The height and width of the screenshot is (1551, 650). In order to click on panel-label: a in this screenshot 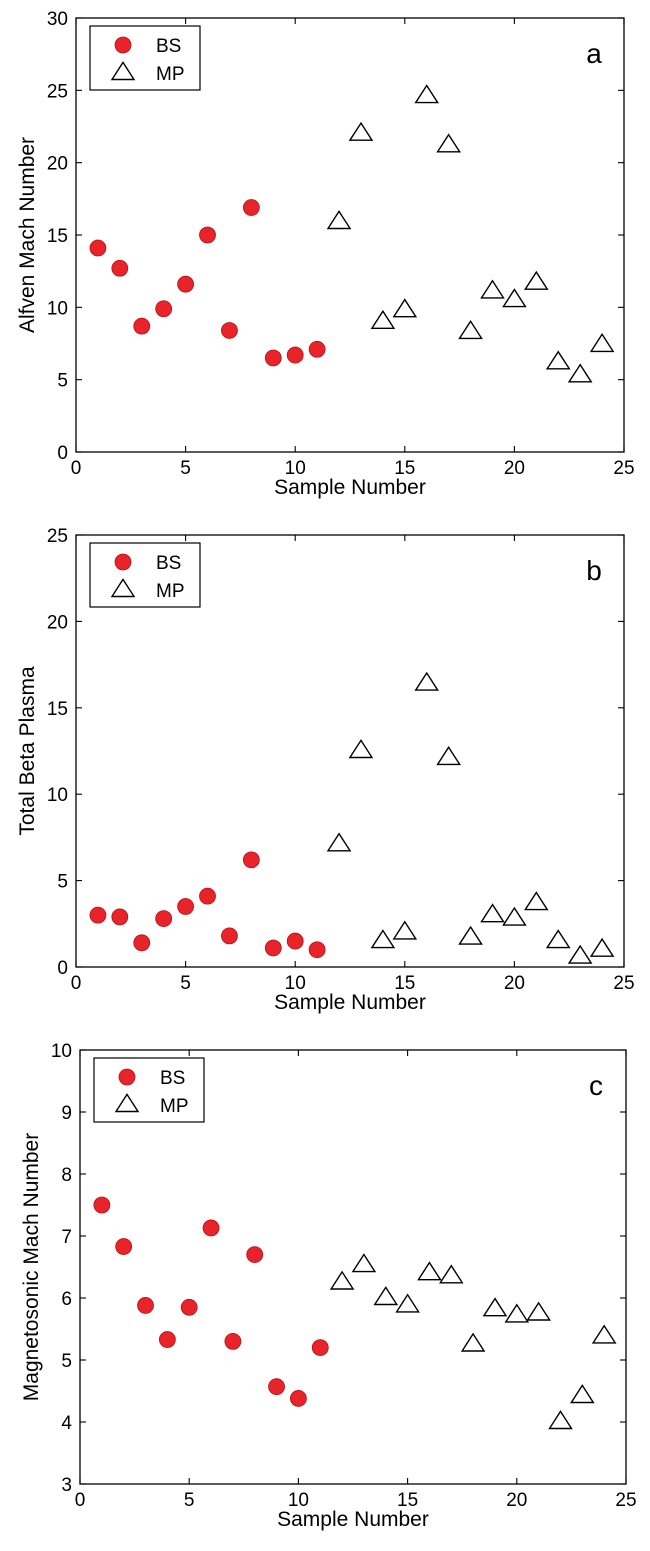, I will do `click(594, 53)`.